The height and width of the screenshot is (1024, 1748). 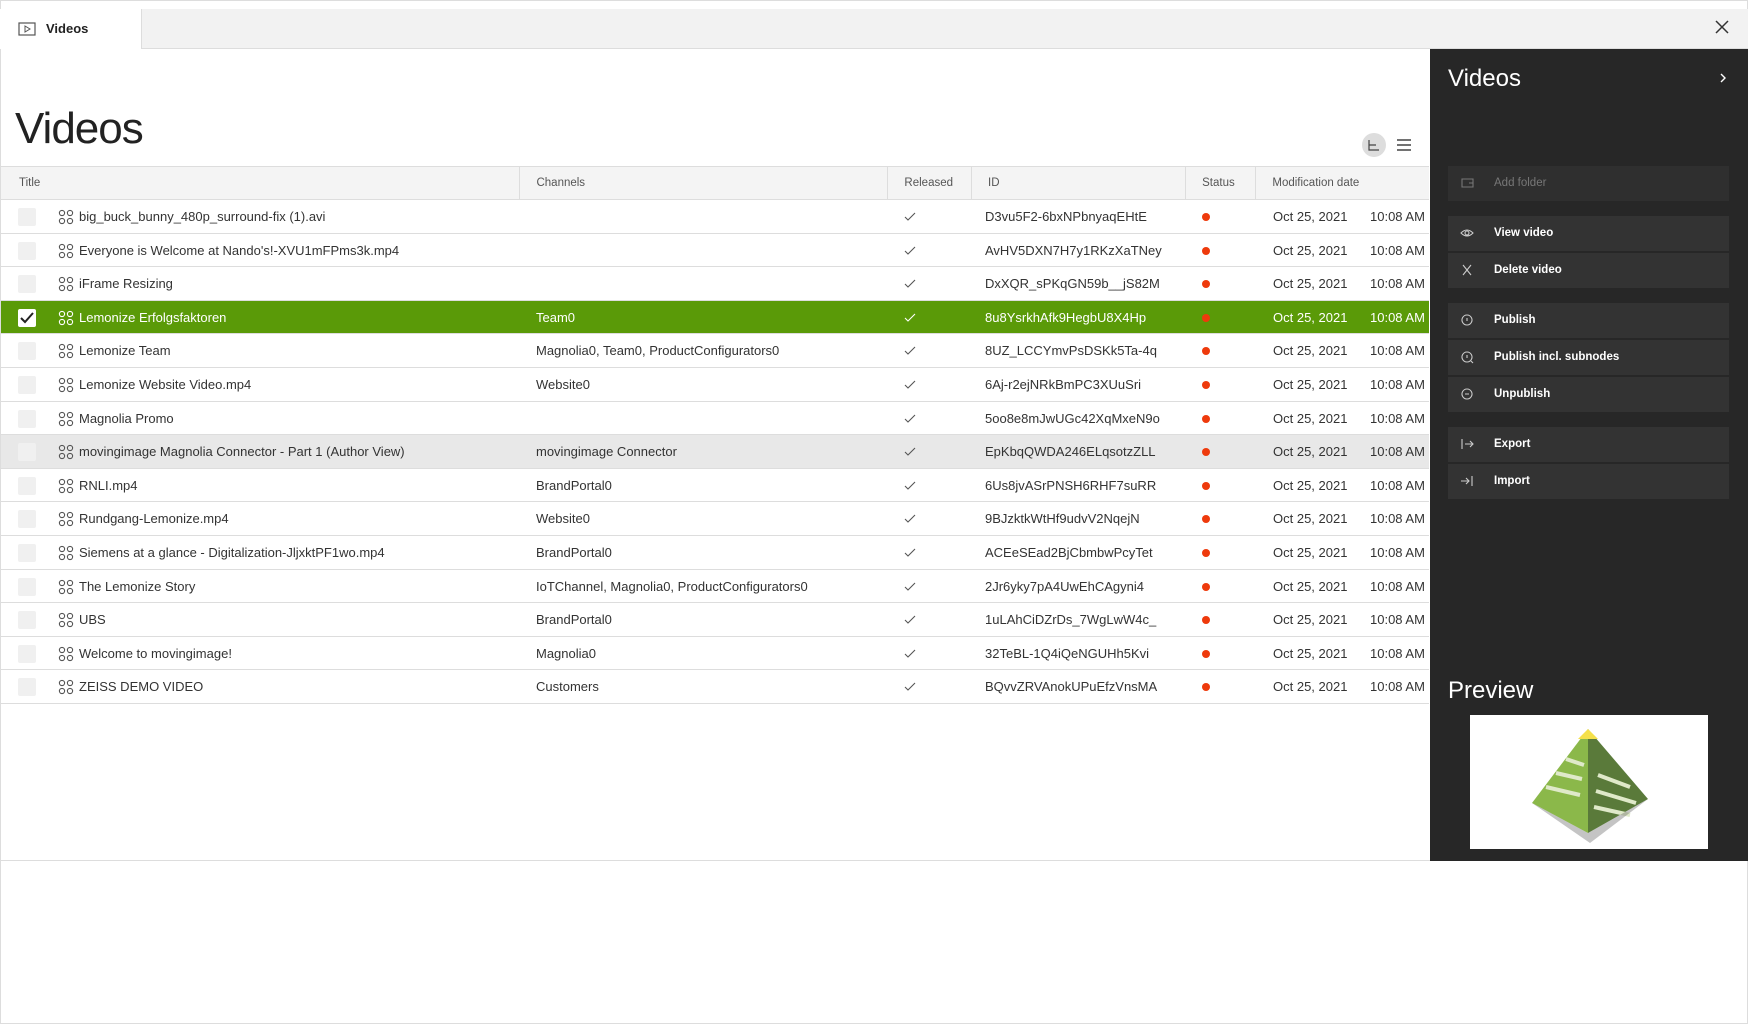 I want to click on action-button: Import, so click(x=1588, y=481).